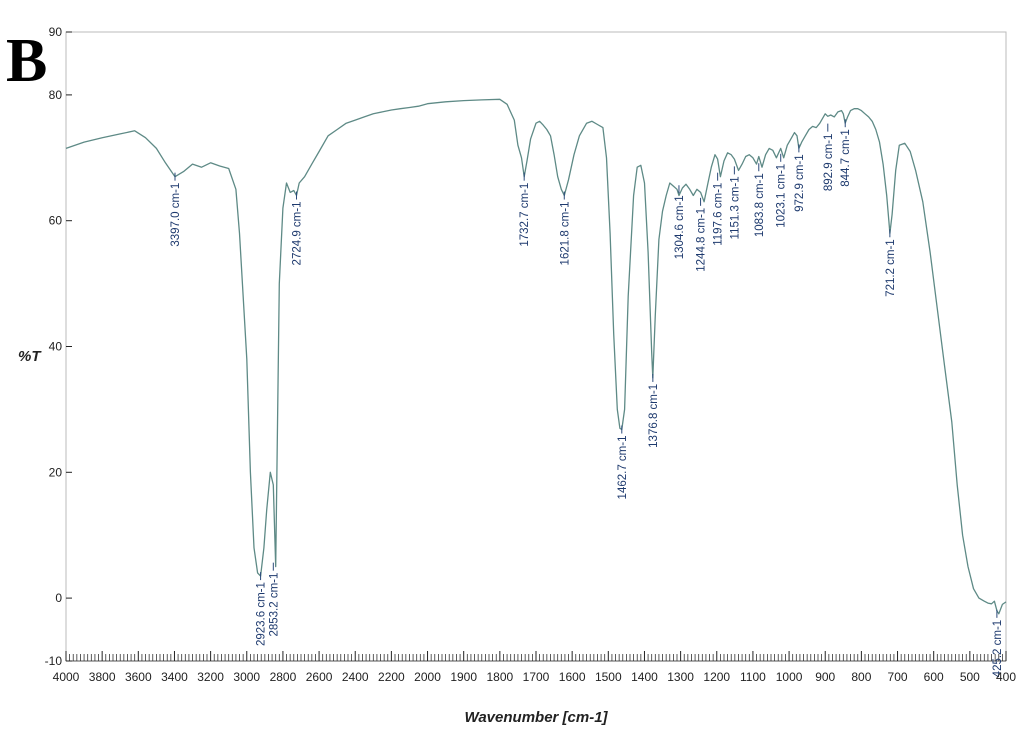 The image size is (1026, 738). I want to click on x-tick-label: 500, so click(970, 677).